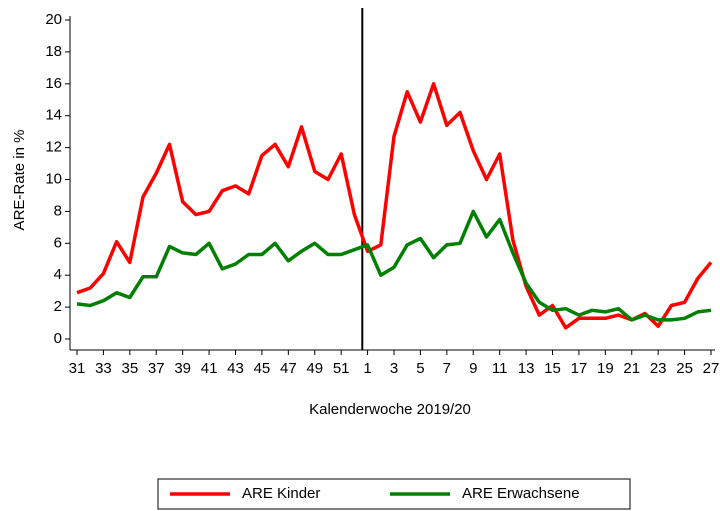  Describe the element at coordinates (711, 368) in the screenshot. I see `x-tick-label: 27` at that location.